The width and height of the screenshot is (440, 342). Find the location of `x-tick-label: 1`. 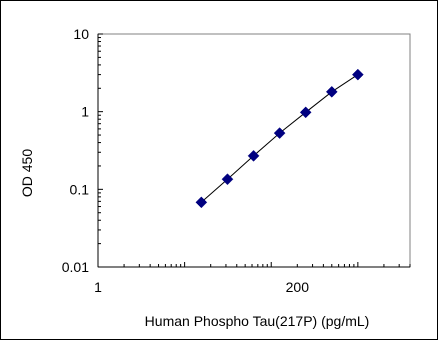

x-tick-label: 1 is located at coordinates (98, 287).